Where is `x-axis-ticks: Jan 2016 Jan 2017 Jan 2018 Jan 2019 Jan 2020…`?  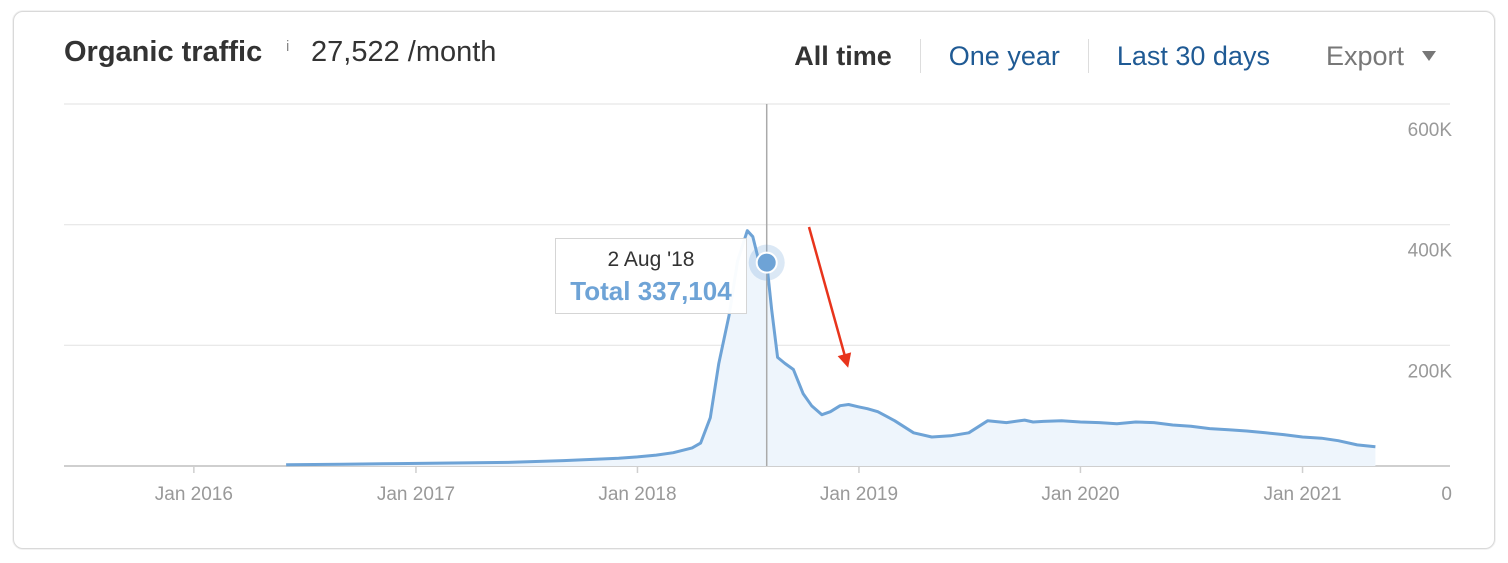 x-axis-ticks: Jan 2016 Jan 2017 Jan 2018 Jan 2019 Jan 2020… is located at coordinates (748, 485).